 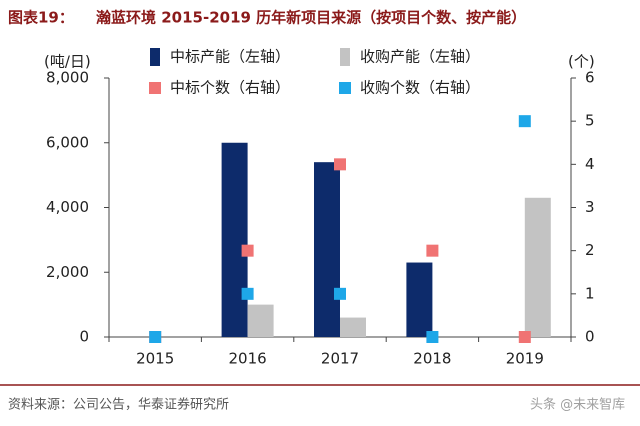 I want to click on legend-label: 中标个数（右轴）, so click(x=230, y=88).